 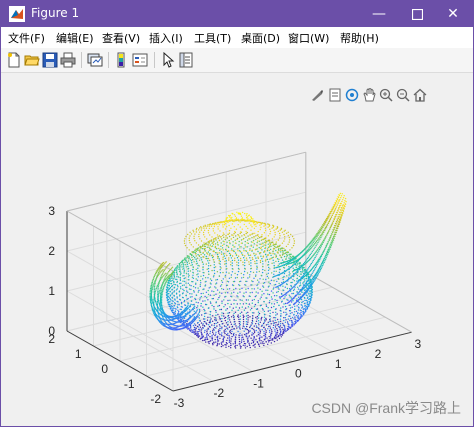 What do you see at coordinates (95, 60) in the screenshot?
I see `link-plot-icon` at bounding box center [95, 60].